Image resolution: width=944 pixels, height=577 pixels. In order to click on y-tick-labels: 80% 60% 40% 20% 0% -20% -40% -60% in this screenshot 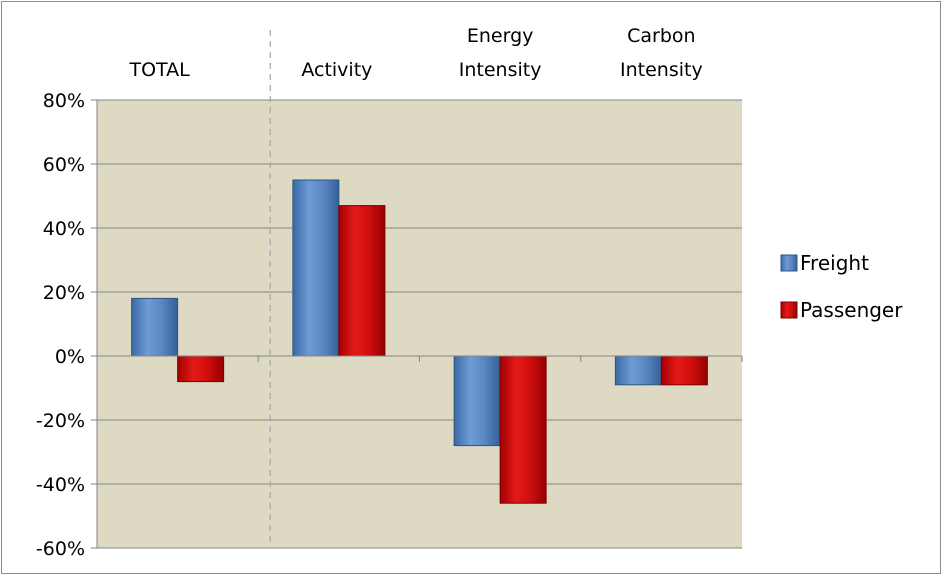, I will do `click(60, 325)`.